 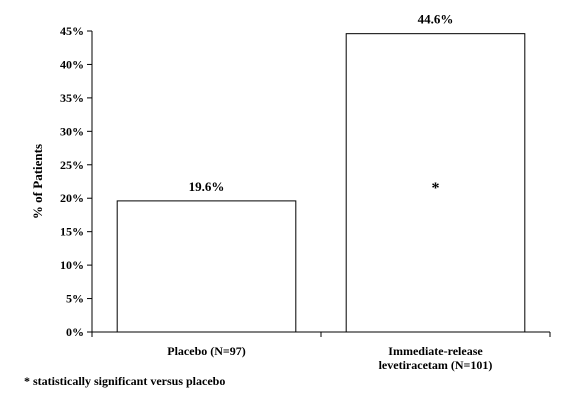 What do you see at coordinates (206, 266) in the screenshot?
I see `bar` at bounding box center [206, 266].